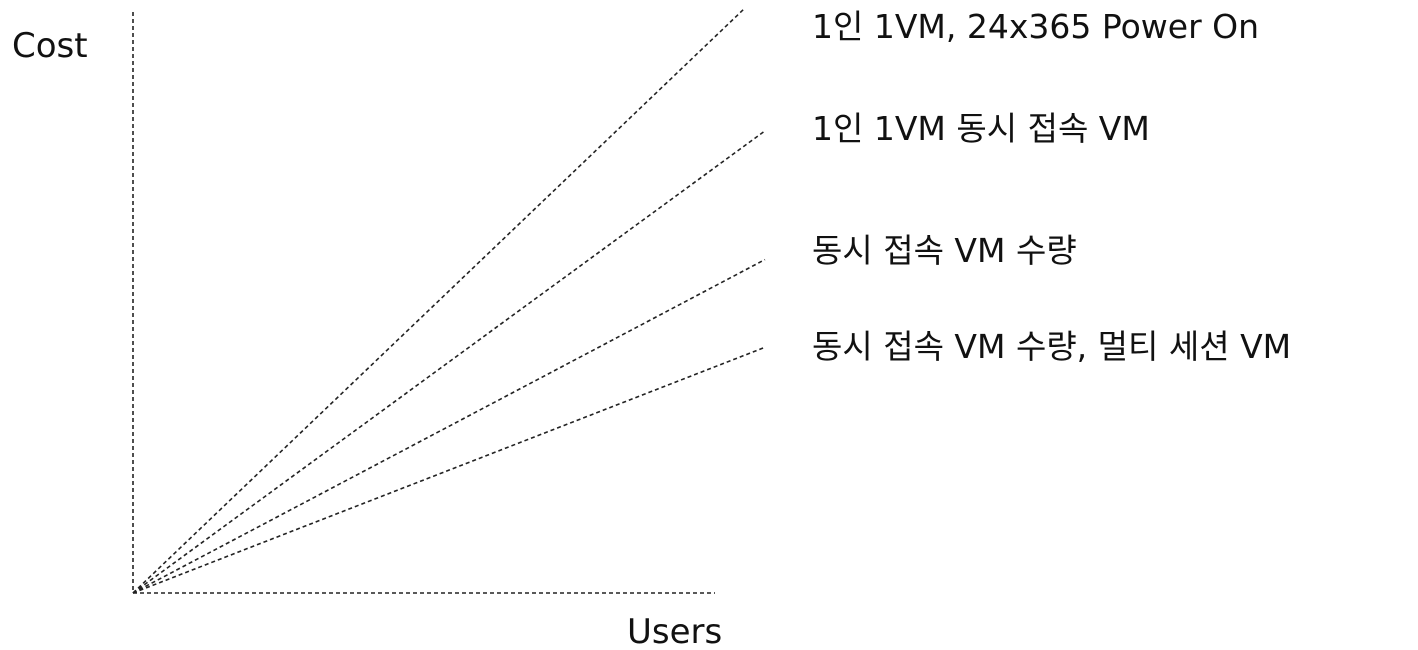  What do you see at coordinates (981, 128) in the screenshot?
I see `series-label-2: 1인 1VM 동시 접속 VM` at bounding box center [981, 128].